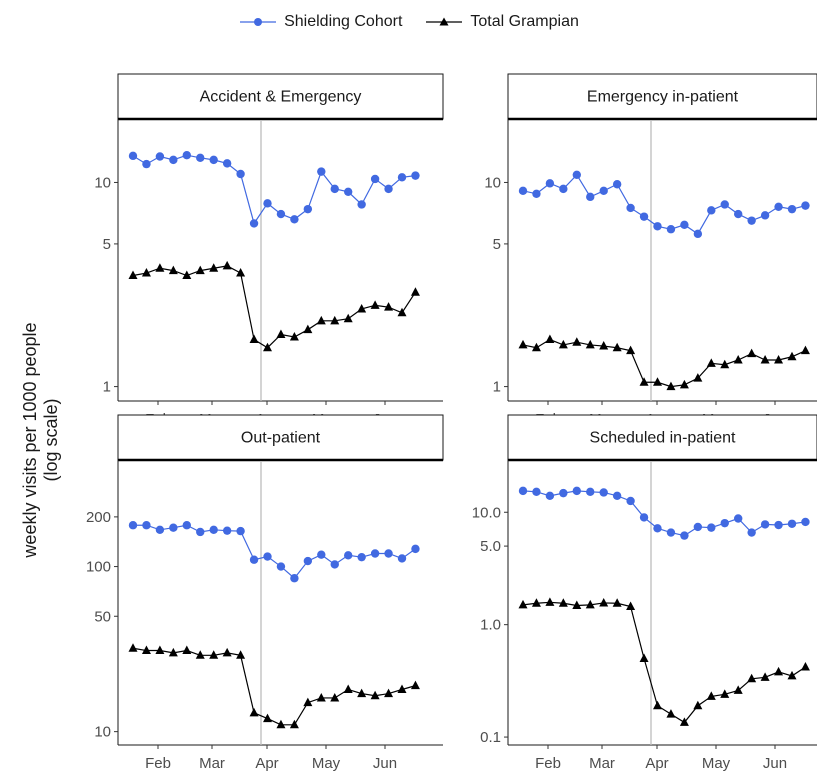 The image size is (817, 776). I want to click on series-line-total-grampian-scheduled-in-patient, so click(664, 662).